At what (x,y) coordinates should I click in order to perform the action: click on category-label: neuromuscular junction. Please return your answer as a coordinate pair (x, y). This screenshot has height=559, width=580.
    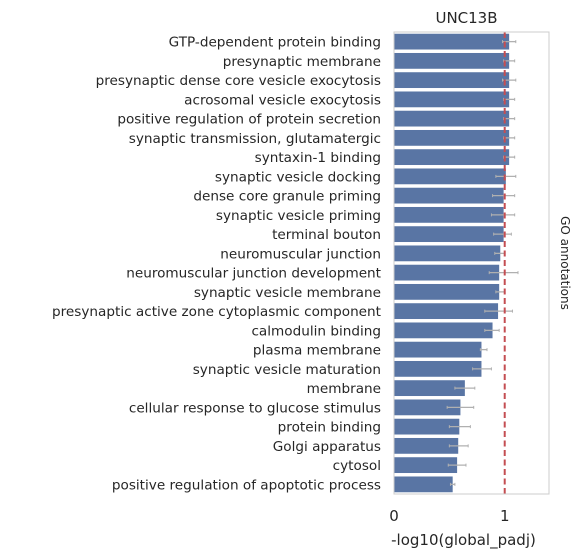
    Looking at the image, I should click on (300, 254).